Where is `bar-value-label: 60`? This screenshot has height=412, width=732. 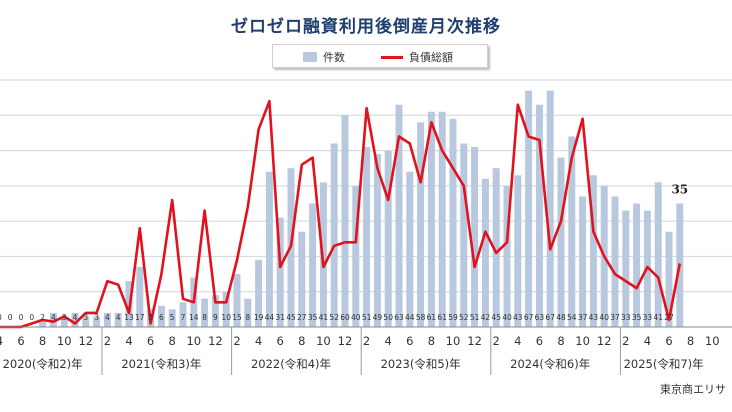
bar-value-label: 60 is located at coordinates (345, 317).